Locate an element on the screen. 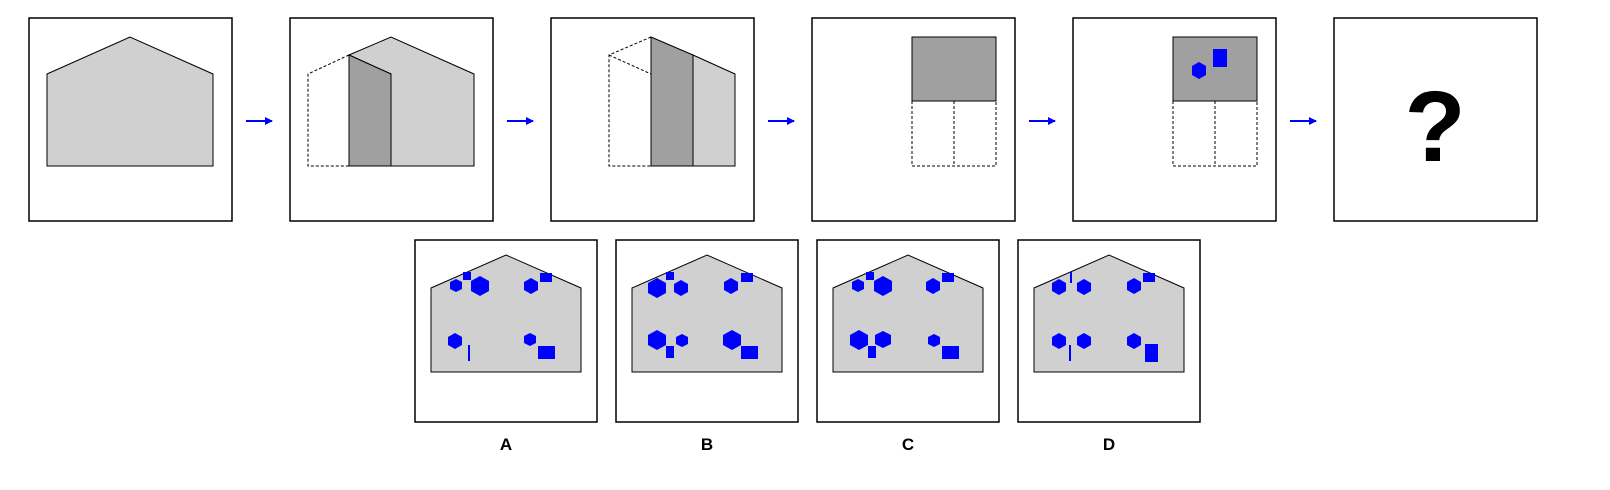 The image size is (1610, 490). option-label: B is located at coordinates (707, 444).